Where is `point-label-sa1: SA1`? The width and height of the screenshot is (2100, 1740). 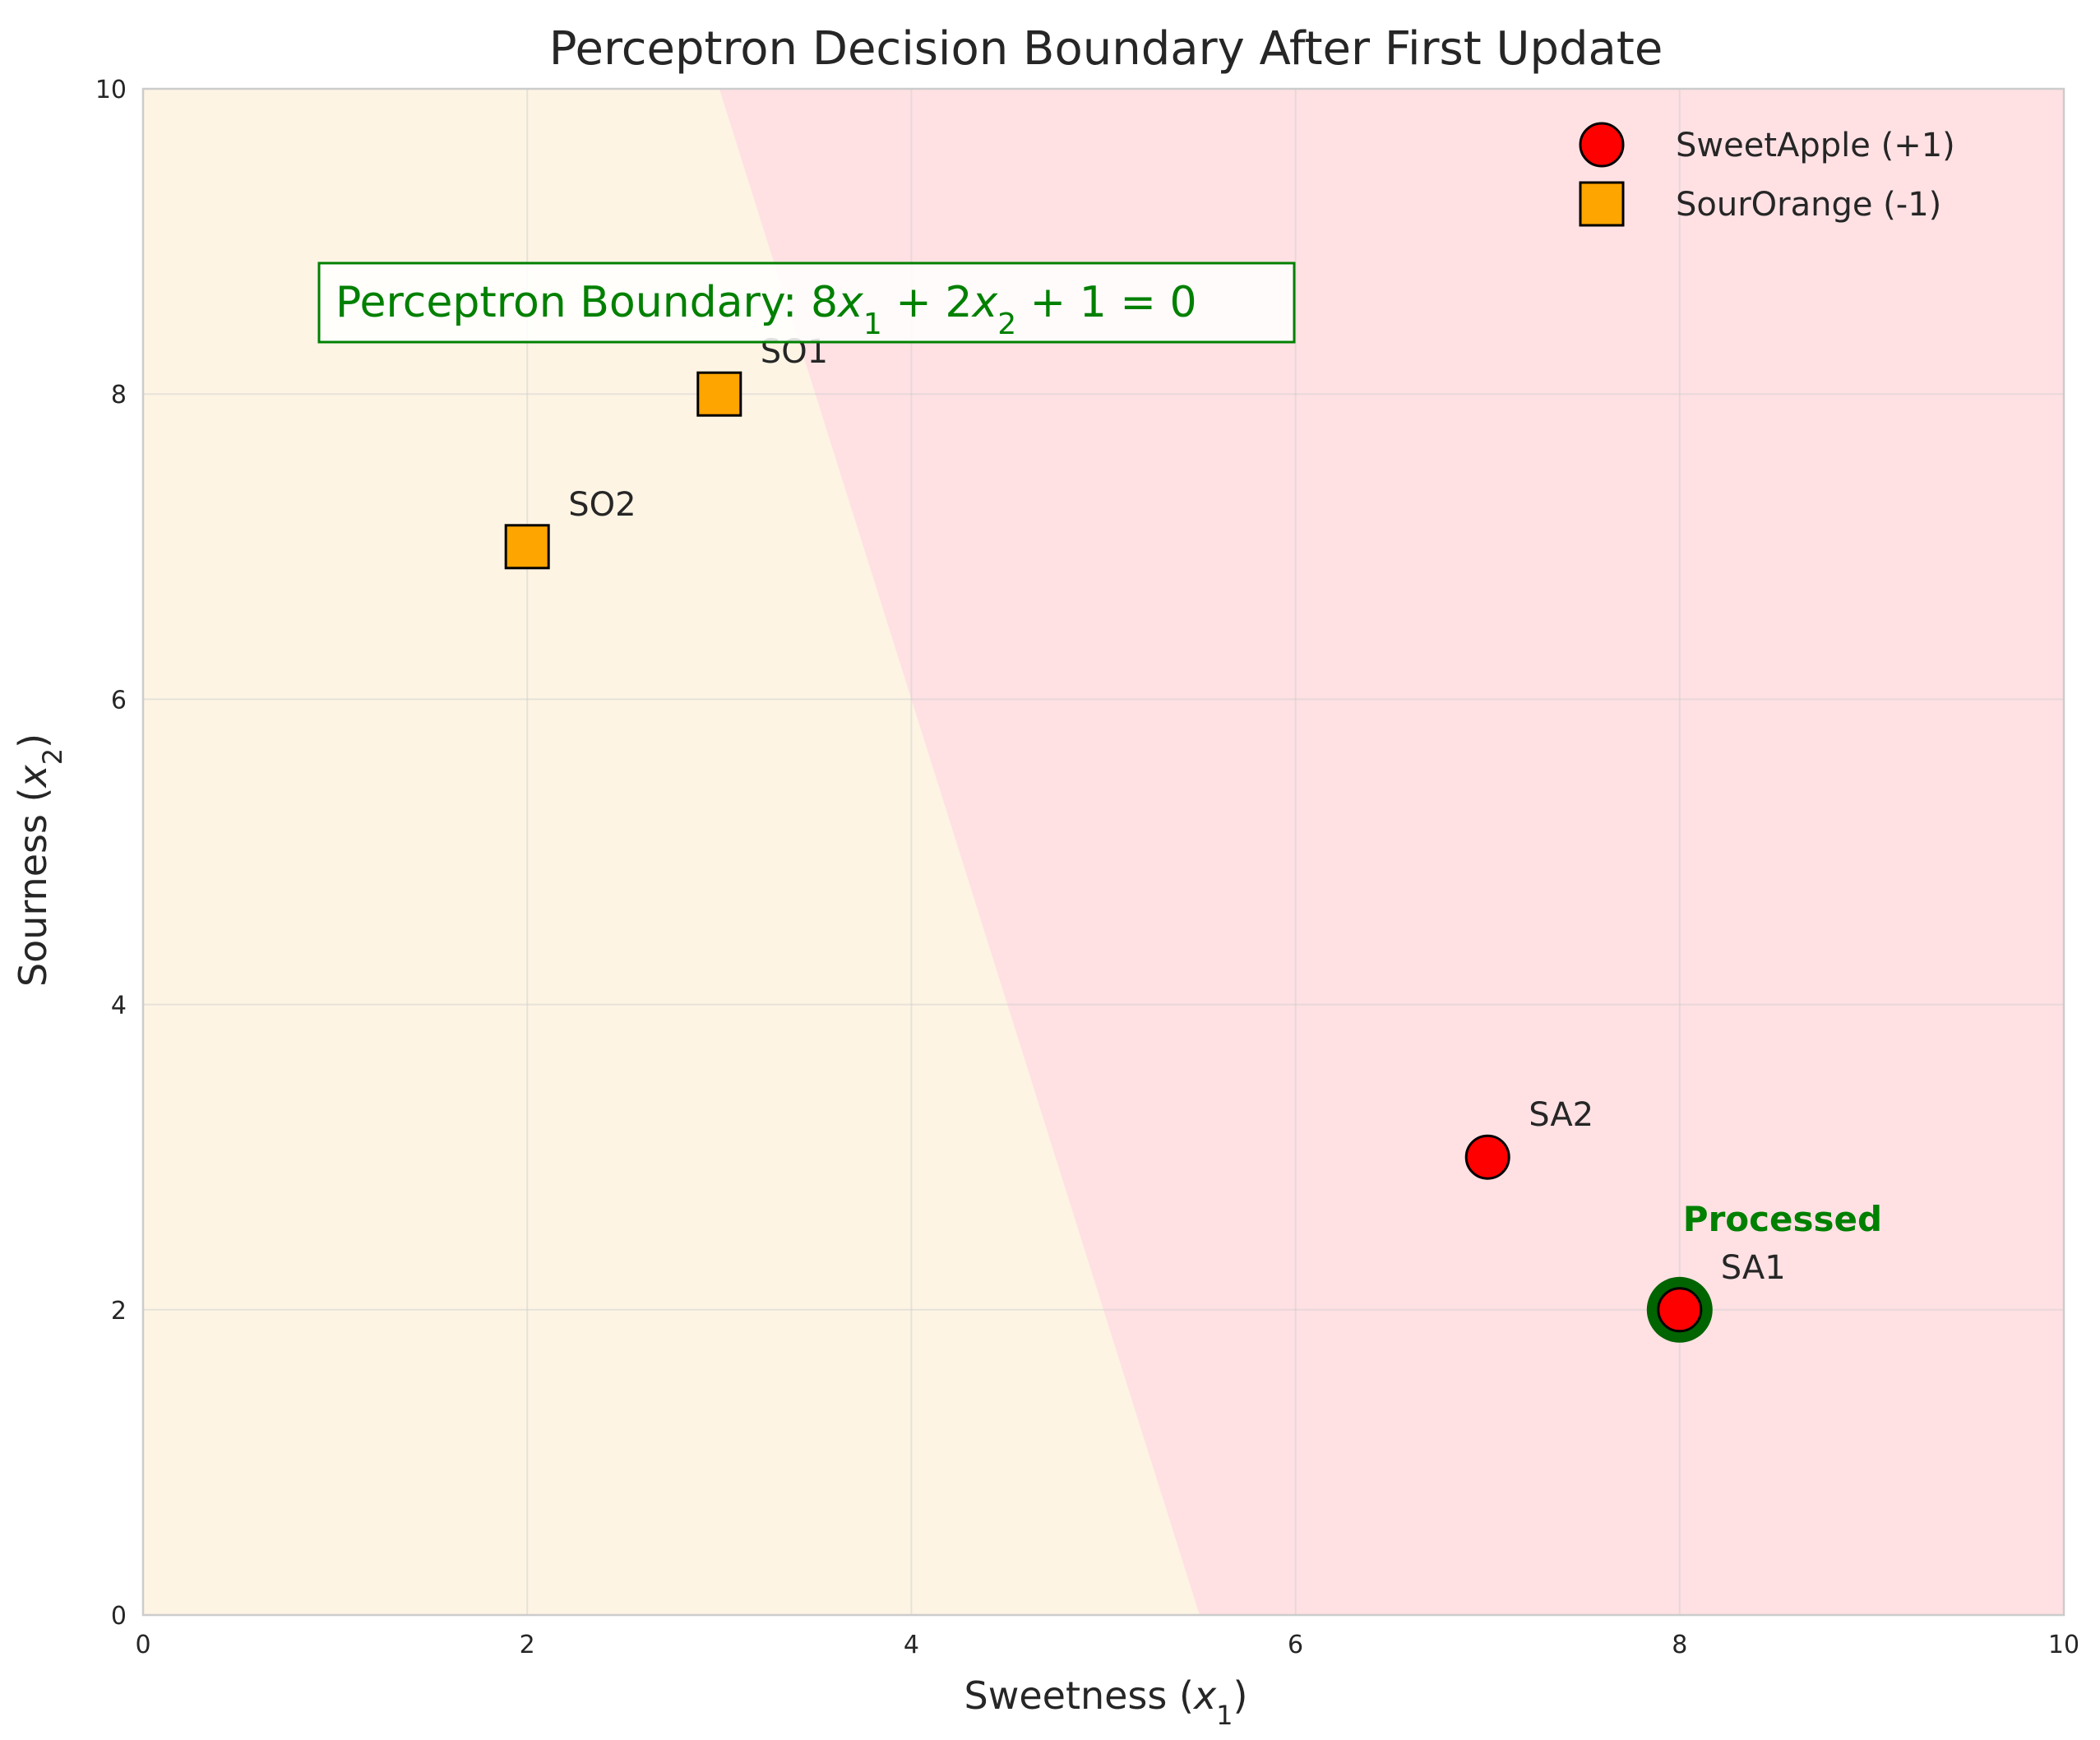 point-label-sa1: SA1 is located at coordinates (1753, 1268).